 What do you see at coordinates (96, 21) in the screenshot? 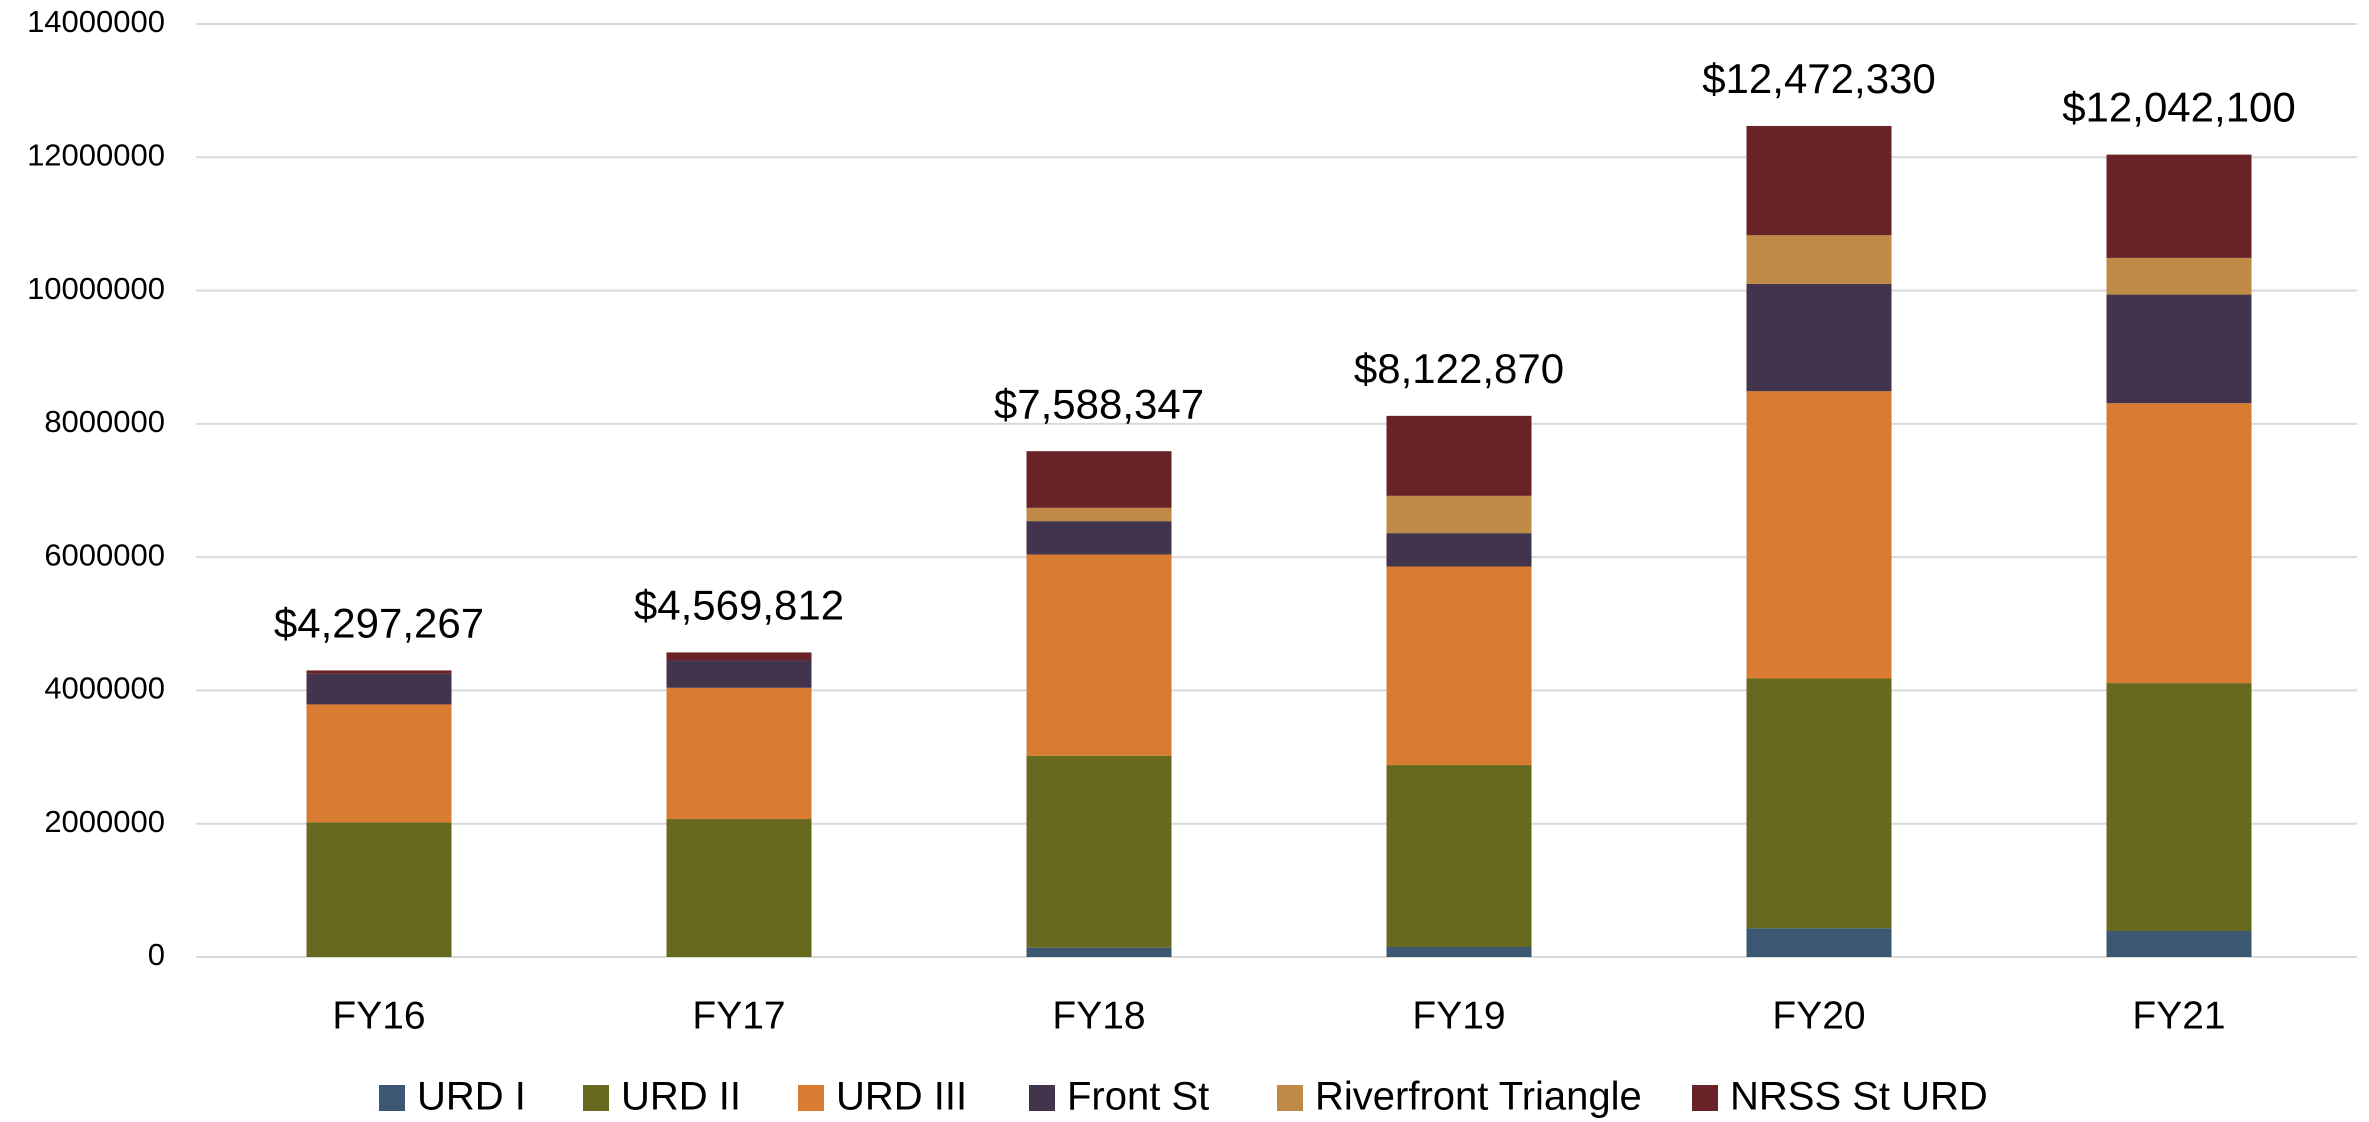
I see `y-tick-label: 14000000` at bounding box center [96, 21].